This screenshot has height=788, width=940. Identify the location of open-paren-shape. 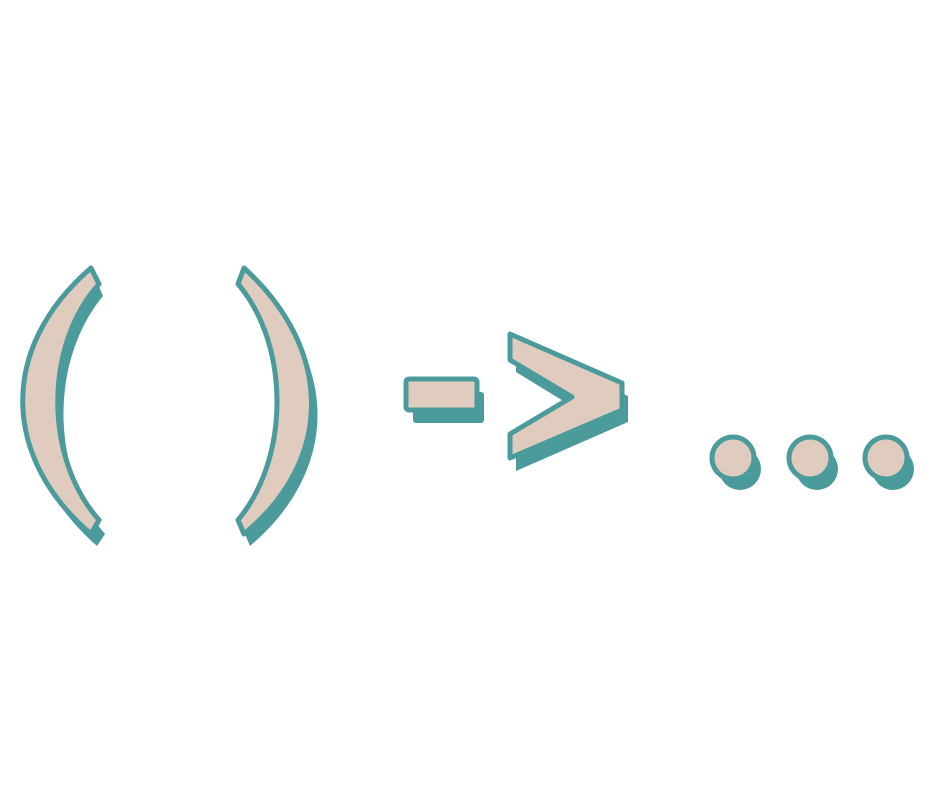
(61, 401).